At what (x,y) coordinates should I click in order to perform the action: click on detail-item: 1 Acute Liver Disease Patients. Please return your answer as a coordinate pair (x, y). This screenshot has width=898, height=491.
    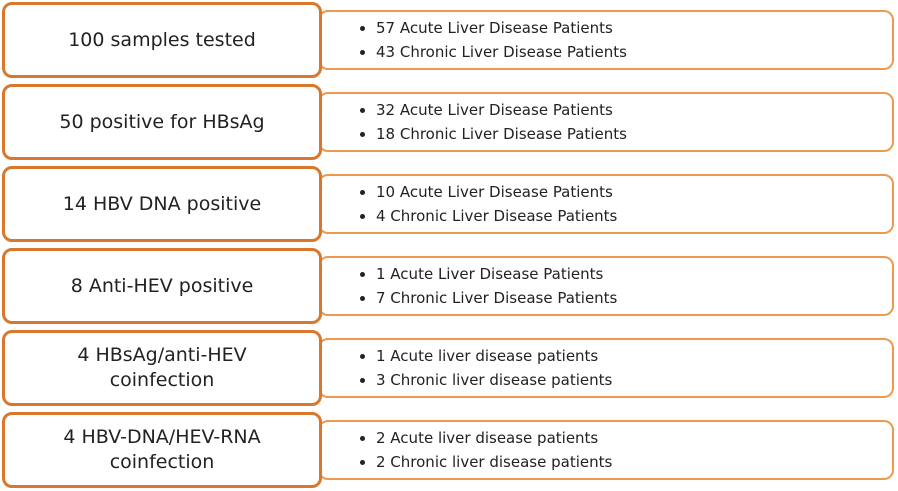
    Looking at the image, I should click on (496, 274).